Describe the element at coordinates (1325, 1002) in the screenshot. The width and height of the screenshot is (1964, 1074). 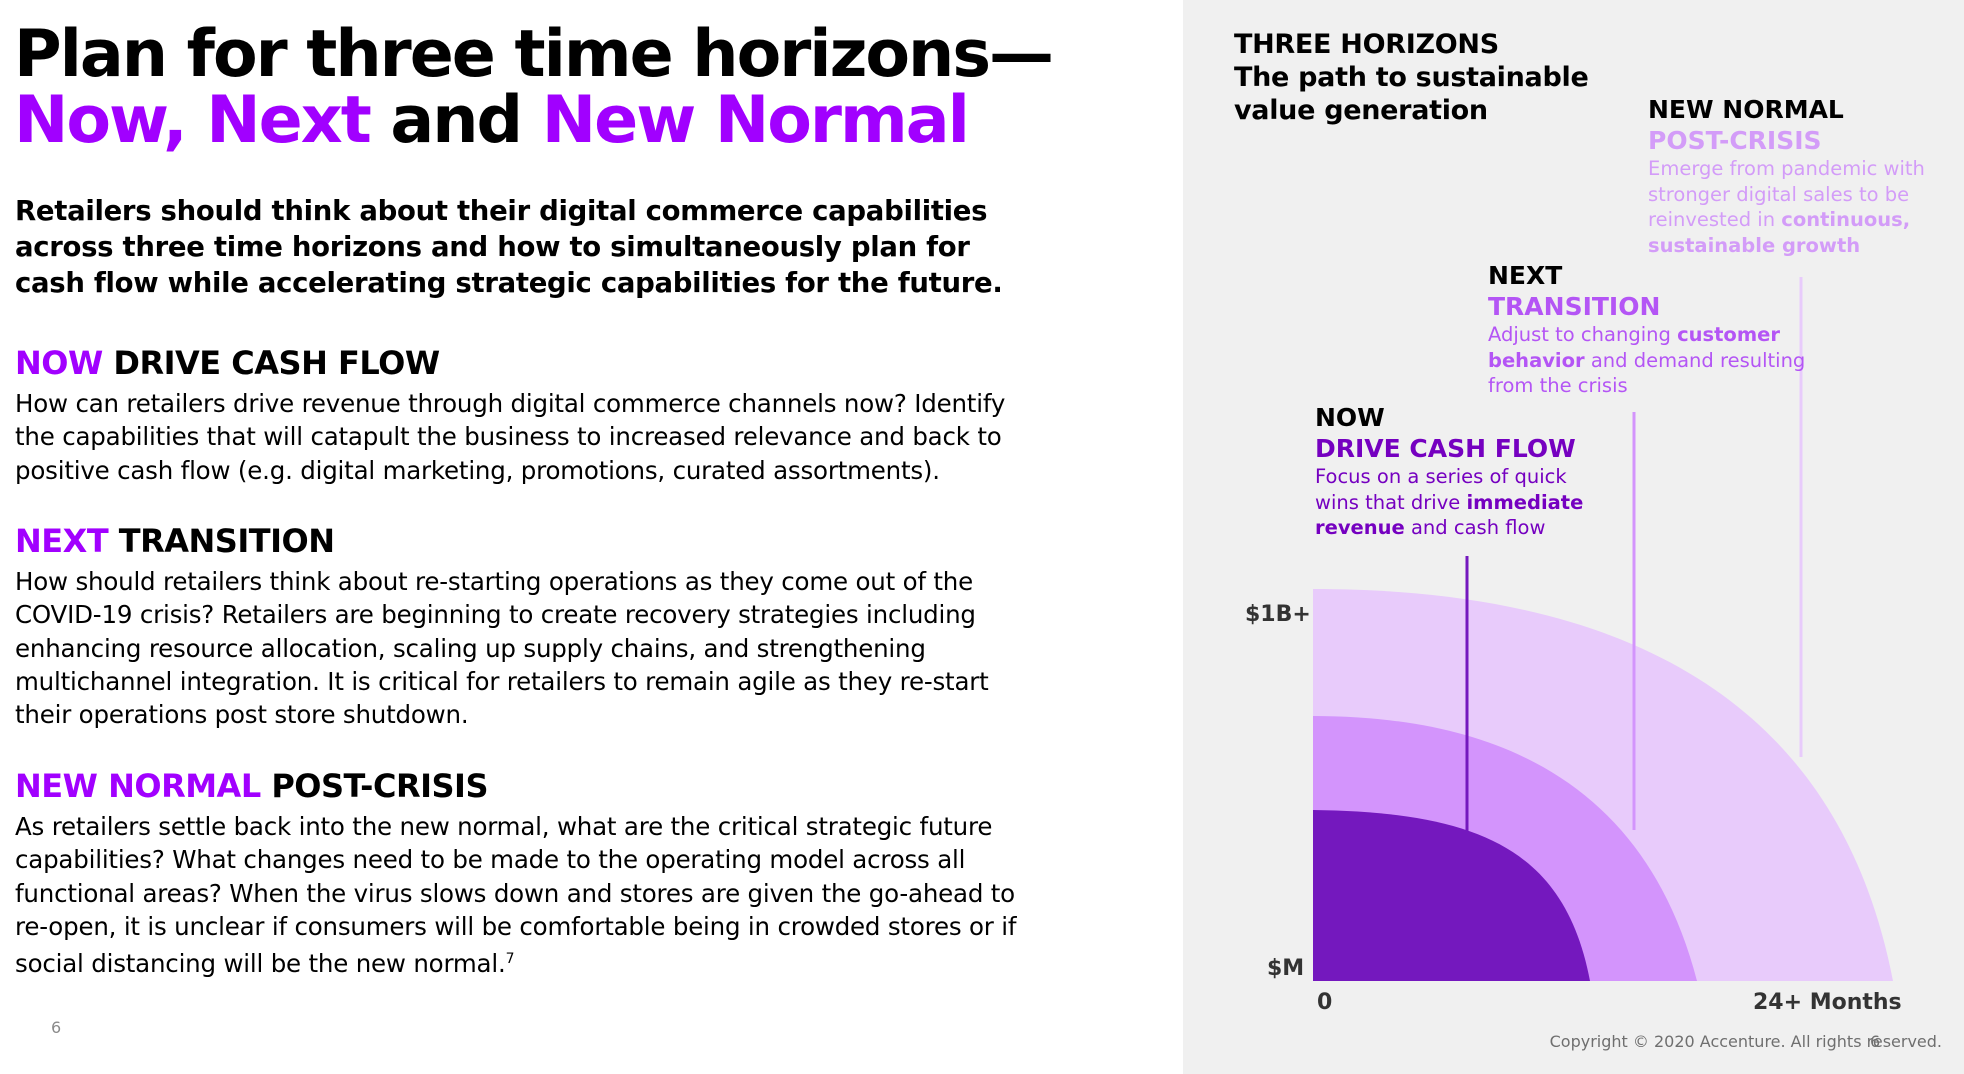
I see `x-axis-start-label: 0` at that location.